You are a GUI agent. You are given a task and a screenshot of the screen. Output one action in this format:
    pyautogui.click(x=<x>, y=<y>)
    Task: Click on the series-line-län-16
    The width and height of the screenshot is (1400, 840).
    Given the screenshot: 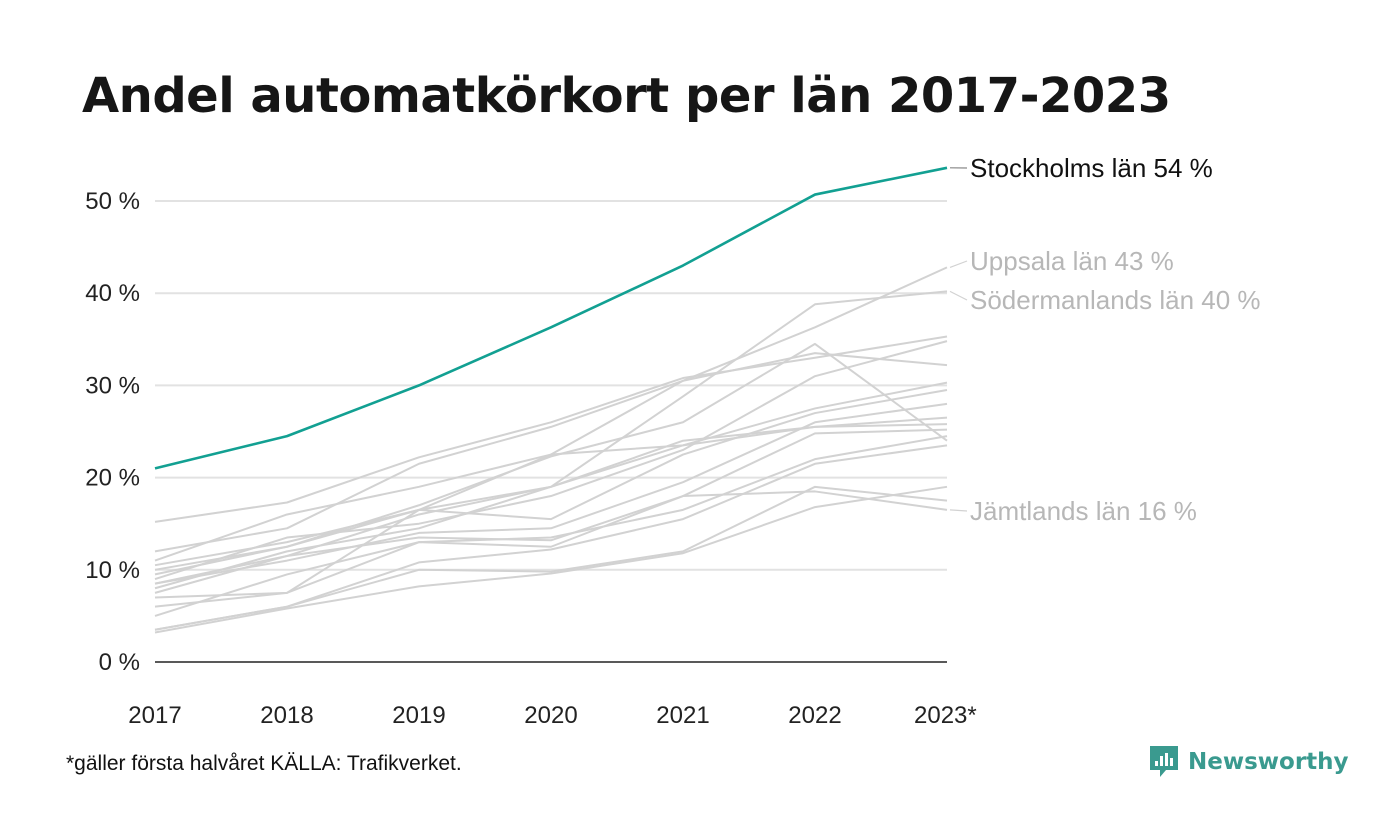 What is the action you would take?
    pyautogui.click(x=551, y=558)
    